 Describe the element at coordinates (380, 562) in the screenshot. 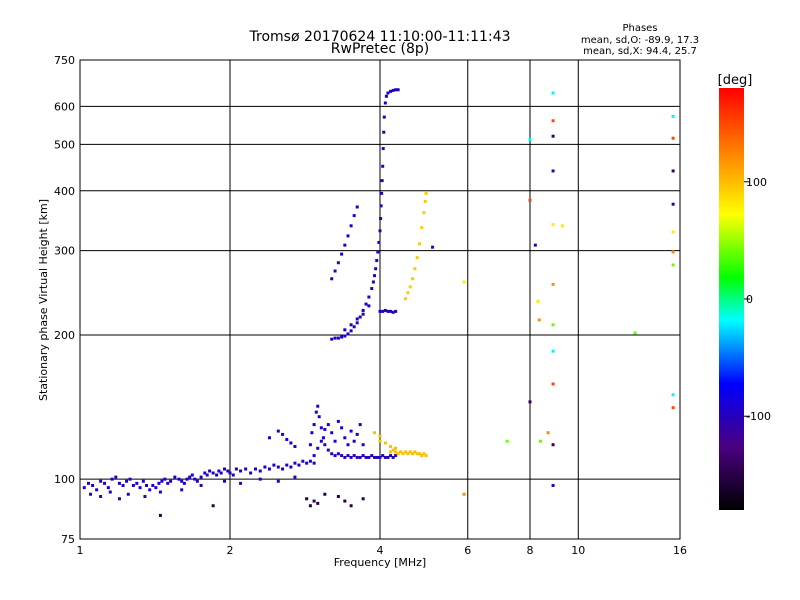

I see `x-axis-label: Frequency [MHz]` at that location.